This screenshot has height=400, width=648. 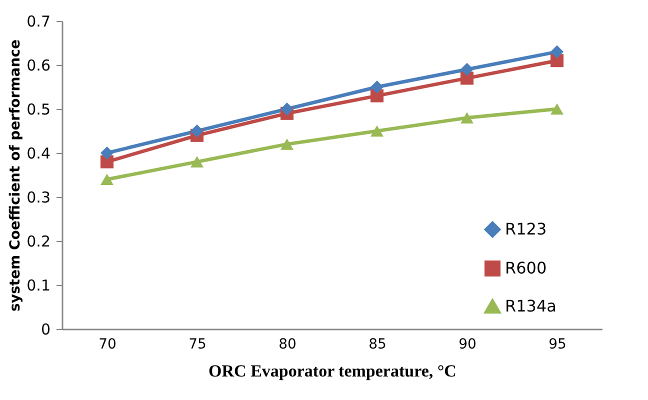 I want to click on x-tick-label: 80, so click(x=287, y=344).